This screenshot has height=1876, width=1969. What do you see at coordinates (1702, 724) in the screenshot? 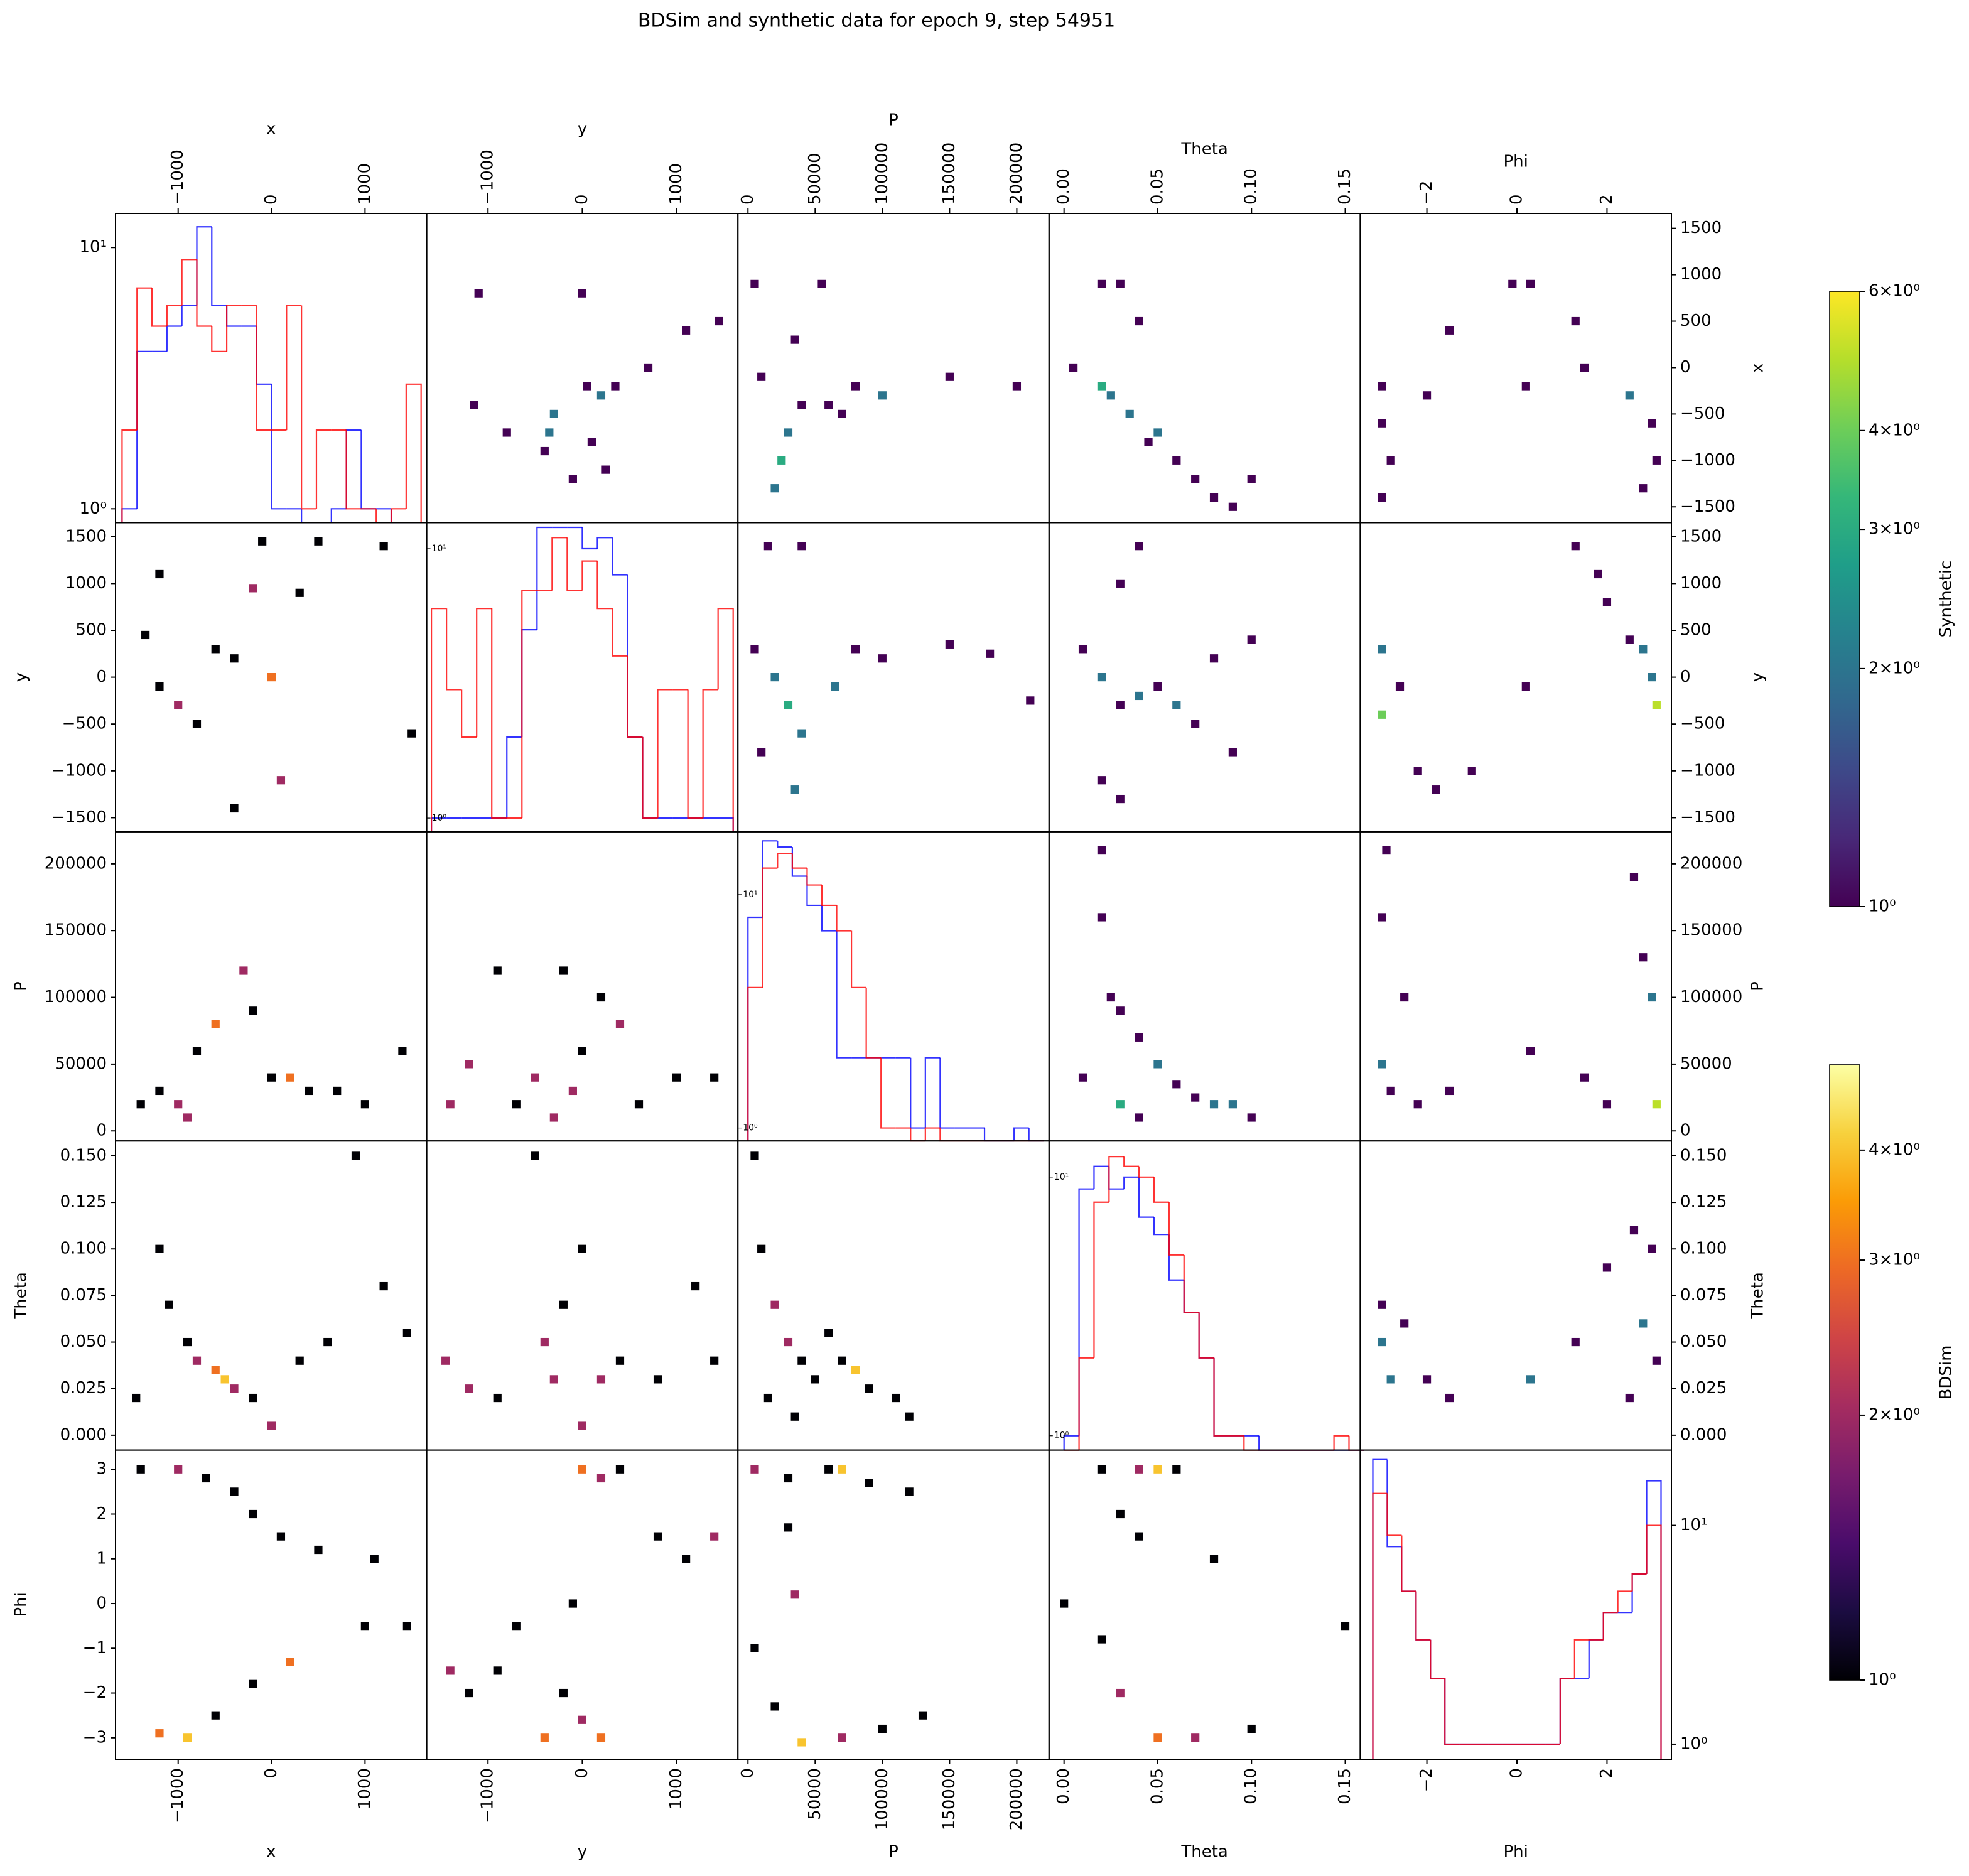
I see `y-tick-label: −500` at bounding box center [1702, 724].